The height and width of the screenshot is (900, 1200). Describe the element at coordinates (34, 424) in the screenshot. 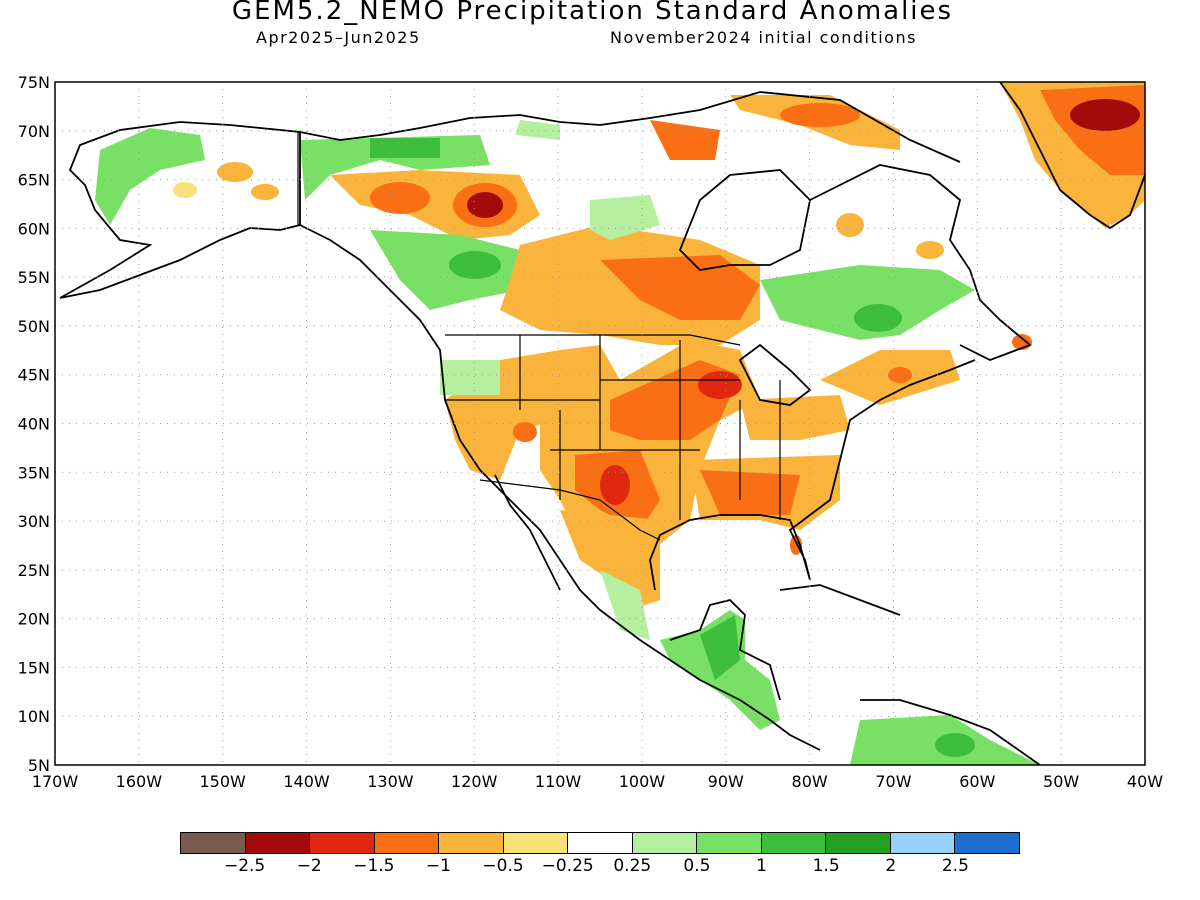

I see `lat-tick-label: 40N` at that location.